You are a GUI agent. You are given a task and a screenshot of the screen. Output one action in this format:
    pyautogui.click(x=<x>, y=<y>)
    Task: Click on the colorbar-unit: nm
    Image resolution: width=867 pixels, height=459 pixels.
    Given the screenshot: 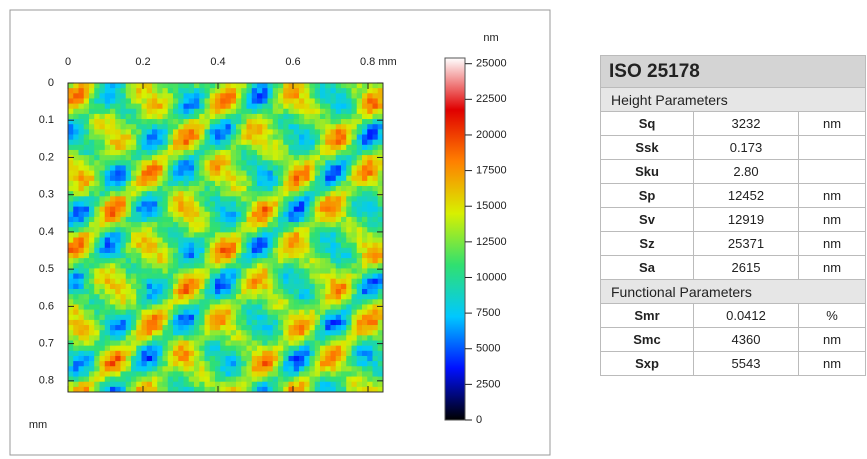 What is the action you would take?
    pyautogui.click(x=490, y=38)
    